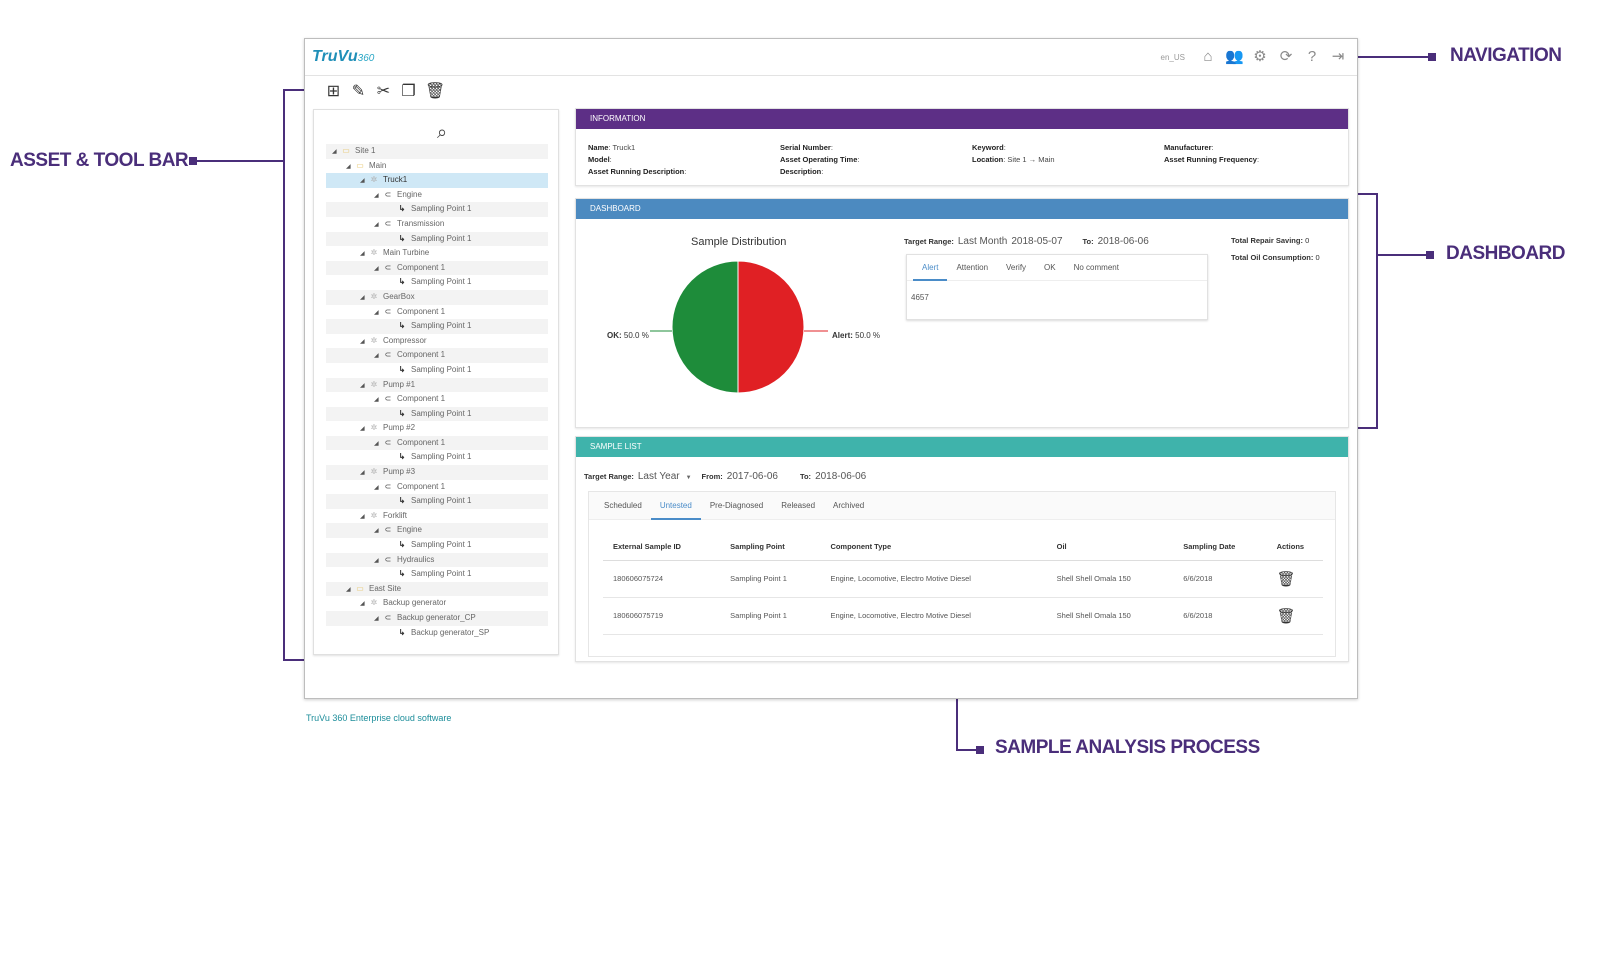 This screenshot has width=1600, height=963. Describe the element at coordinates (612, 147) in the screenshot. I see `info-field: Name: Truck1` at that location.